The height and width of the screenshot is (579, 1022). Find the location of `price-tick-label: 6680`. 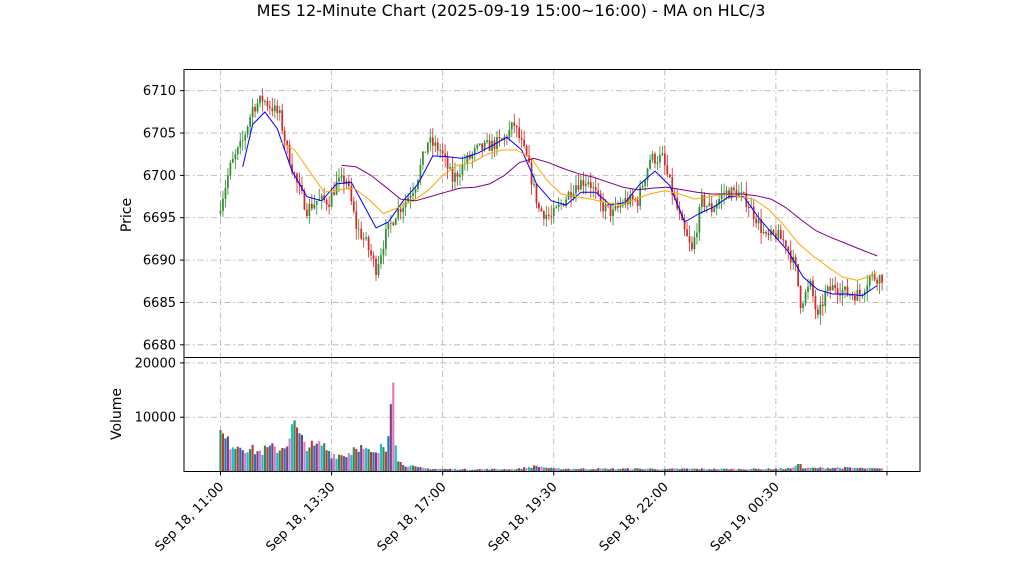

price-tick-label: 6680 is located at coordinates (159, 345).